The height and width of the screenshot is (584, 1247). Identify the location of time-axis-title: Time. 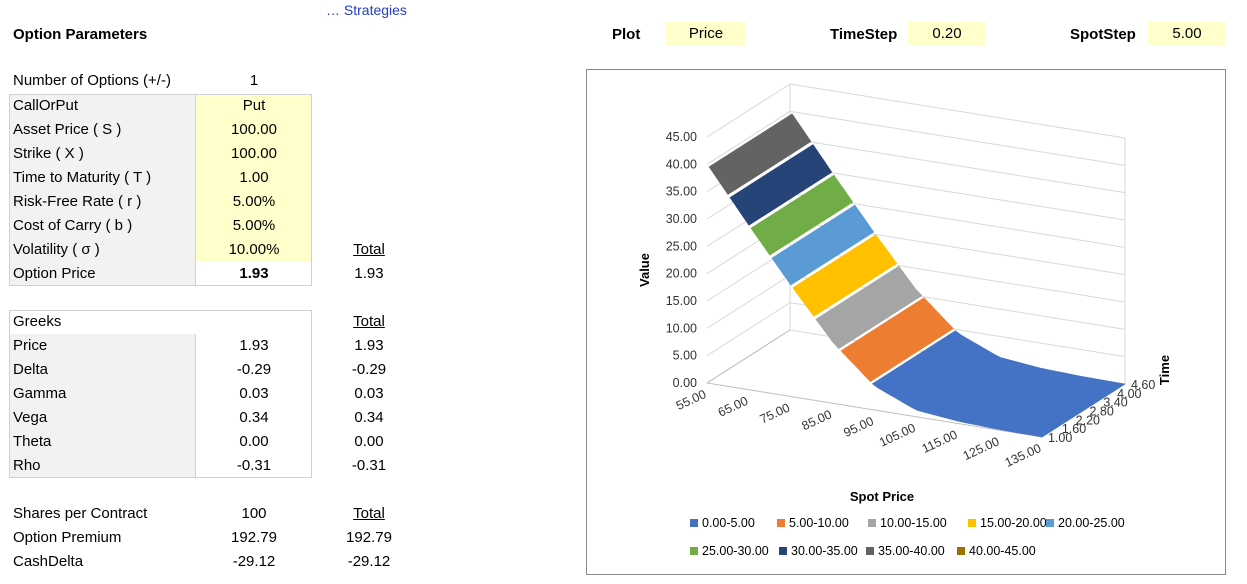
(1164, 370).